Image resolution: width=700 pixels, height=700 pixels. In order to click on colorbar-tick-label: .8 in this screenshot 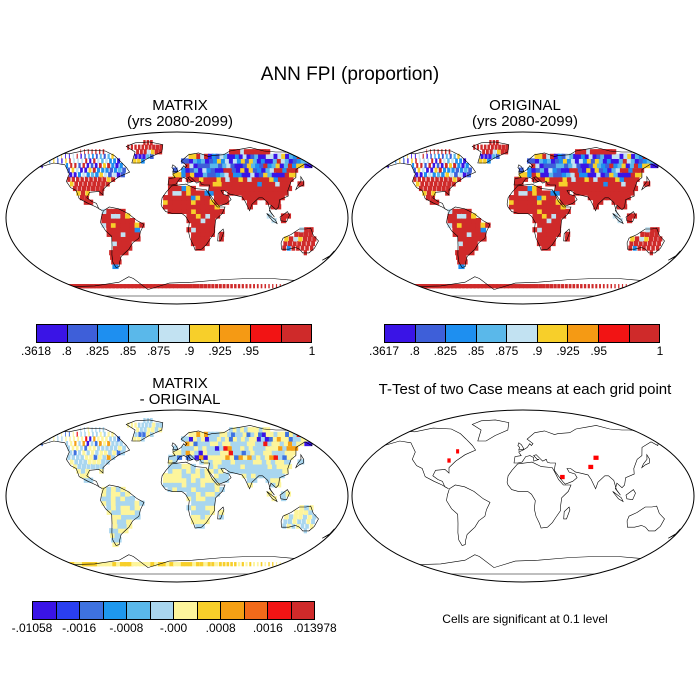, I will do `click(414, 351)`.